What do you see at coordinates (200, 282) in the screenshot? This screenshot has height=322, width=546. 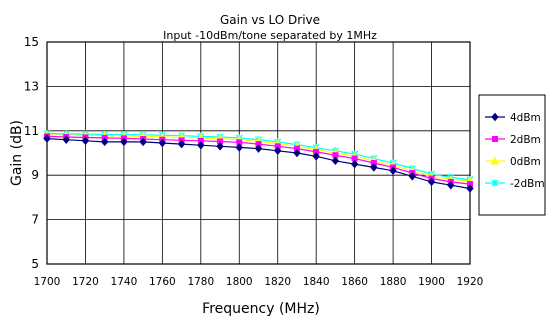 I see `x-tick-label: 1780` at bounding box center [200, 282].